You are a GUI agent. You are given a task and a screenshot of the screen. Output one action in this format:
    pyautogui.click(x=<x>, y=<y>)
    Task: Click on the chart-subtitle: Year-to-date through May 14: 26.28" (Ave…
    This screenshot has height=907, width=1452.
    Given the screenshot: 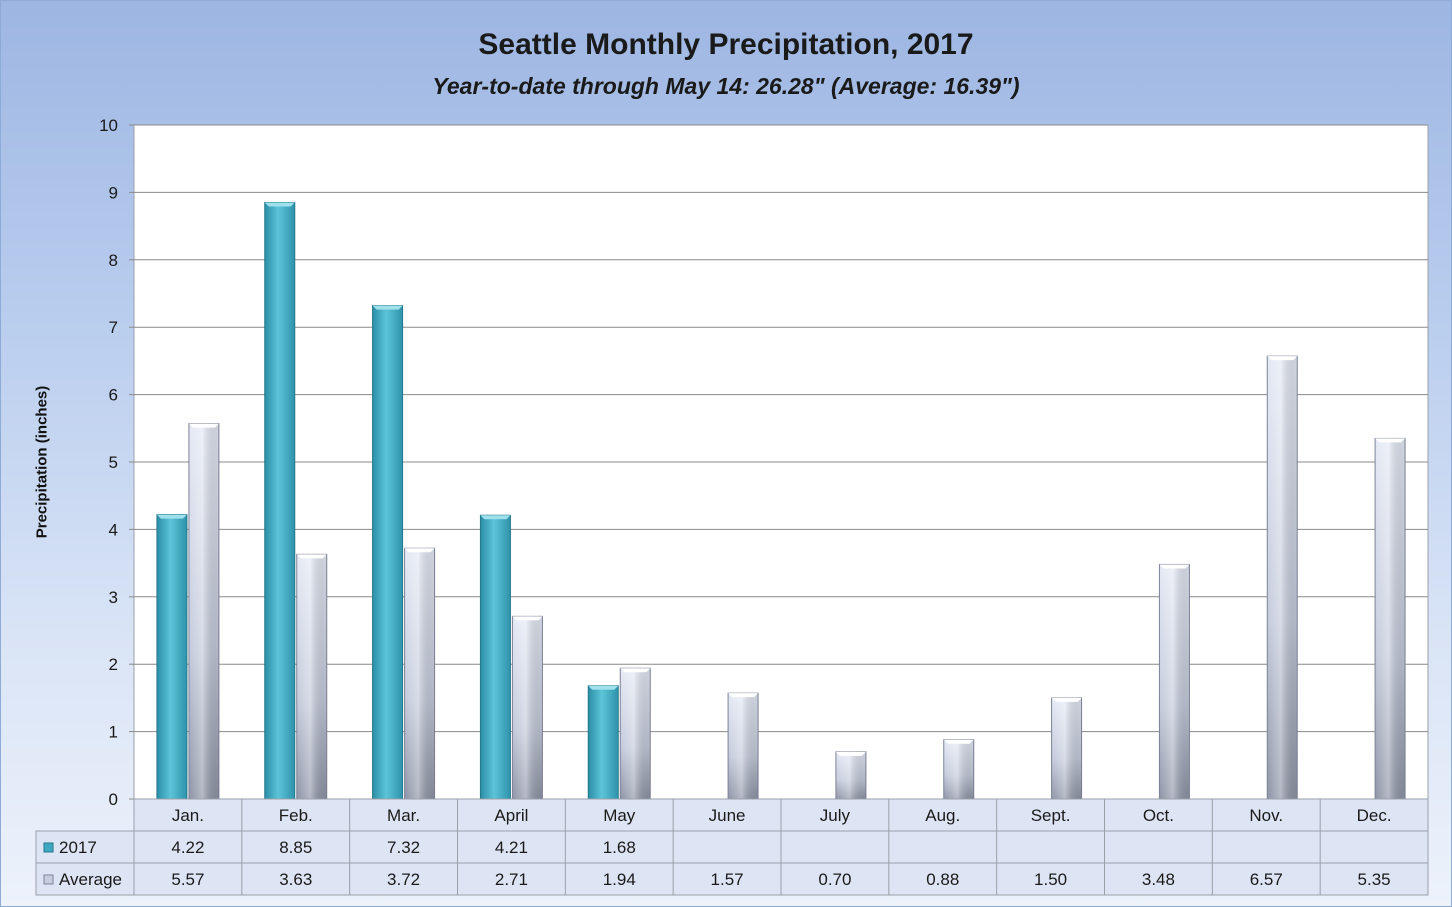 What is the action you would take?
    pyautogui.click(x=726, y=86)
    